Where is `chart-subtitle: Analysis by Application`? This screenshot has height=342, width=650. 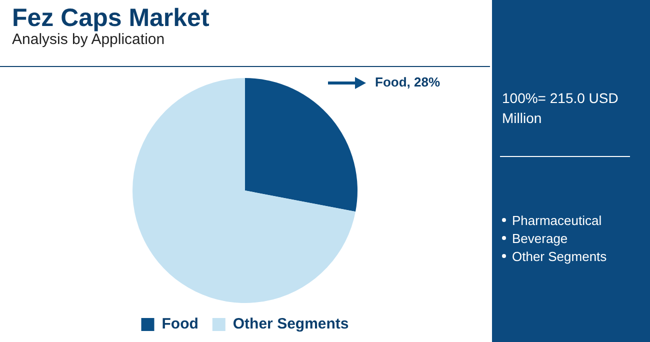
chart-subtitle: Analysis by Application is located at coordinates (88, 39).